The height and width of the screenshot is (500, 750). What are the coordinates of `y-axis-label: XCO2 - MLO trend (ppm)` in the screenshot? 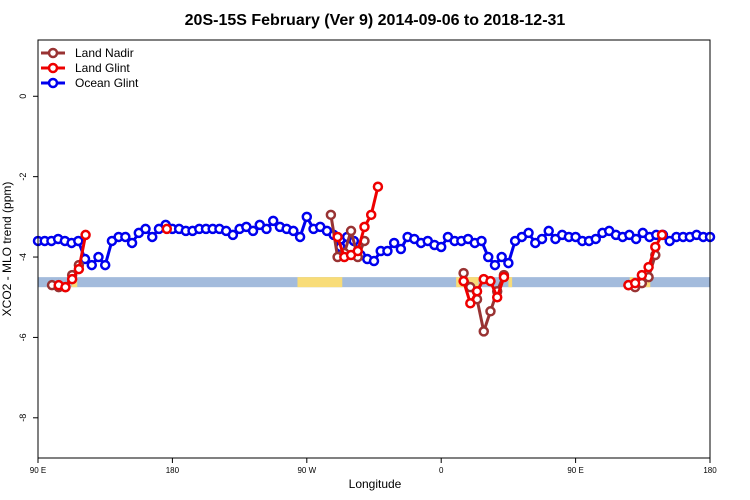 It's located at (7, 249).